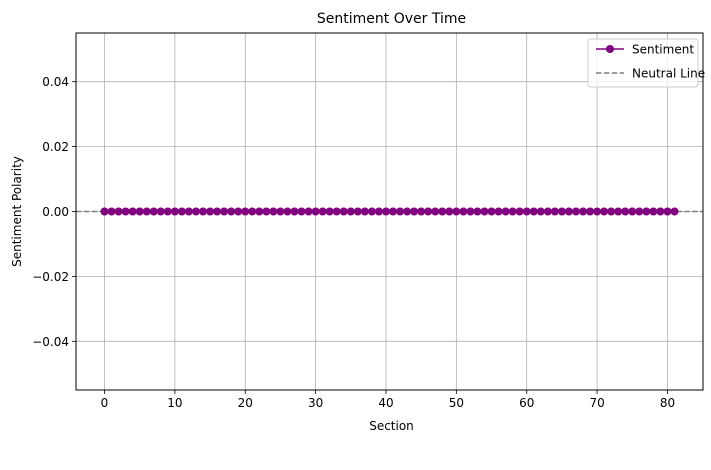 Image resolution: width=711 pixels, height=470 pixels. Describe the element at coordinates (391, 19) in the screenshot. I see `chart-title: Sentiment Over Time` at that location.